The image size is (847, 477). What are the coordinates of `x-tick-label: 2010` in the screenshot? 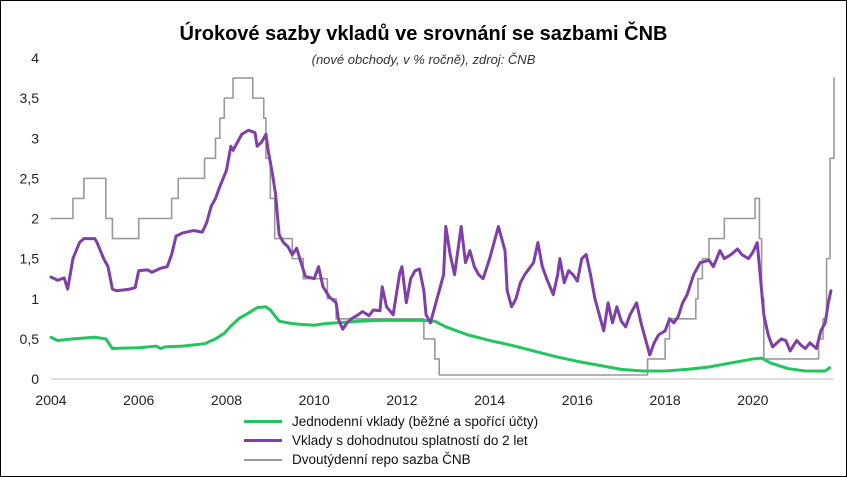 It's located at (314, 400).